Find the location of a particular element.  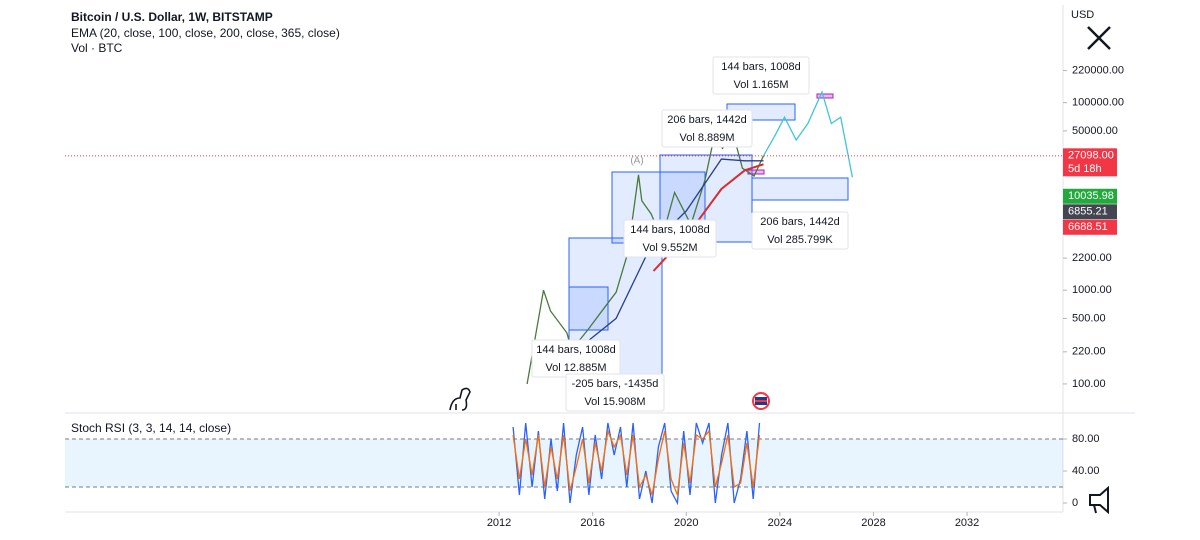

x-tick-label: 2028 is located at coordinates (873, 523).